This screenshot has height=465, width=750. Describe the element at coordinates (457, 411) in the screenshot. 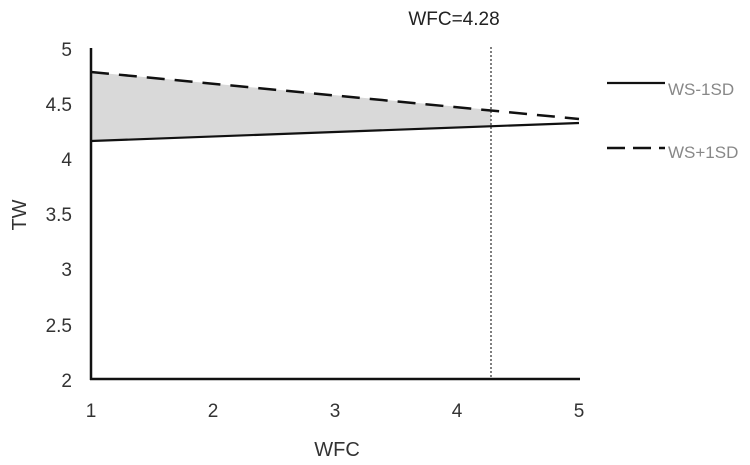

I see `x-tick: 4` at that location.